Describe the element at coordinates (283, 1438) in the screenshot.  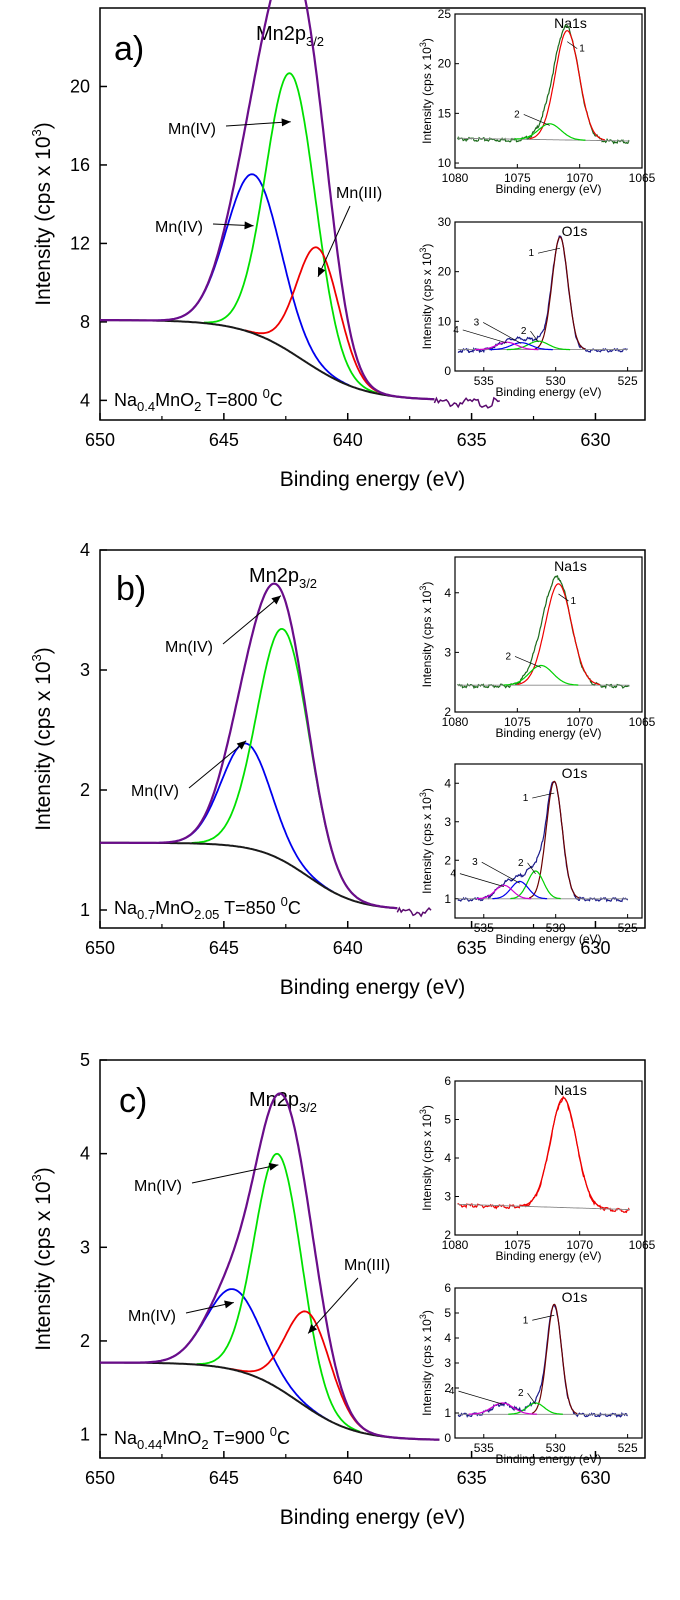
I see `sample-celsius: C` at that location.